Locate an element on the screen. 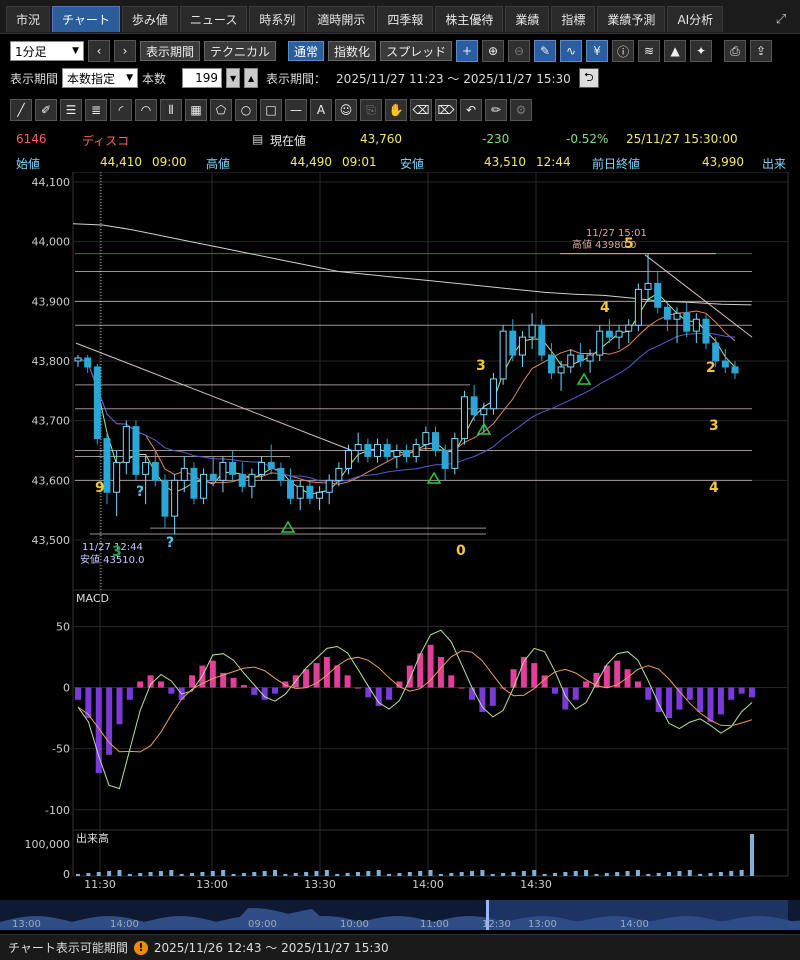  low-annotation-text: 安値 43510.0 is located at coordinates (112, 559).